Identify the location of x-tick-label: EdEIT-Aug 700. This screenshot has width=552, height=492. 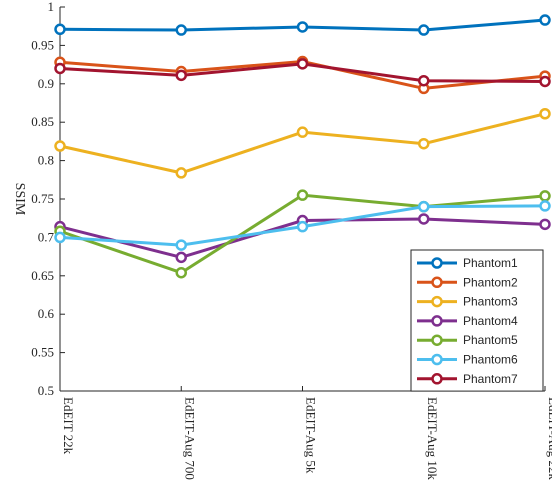
(189, 438).